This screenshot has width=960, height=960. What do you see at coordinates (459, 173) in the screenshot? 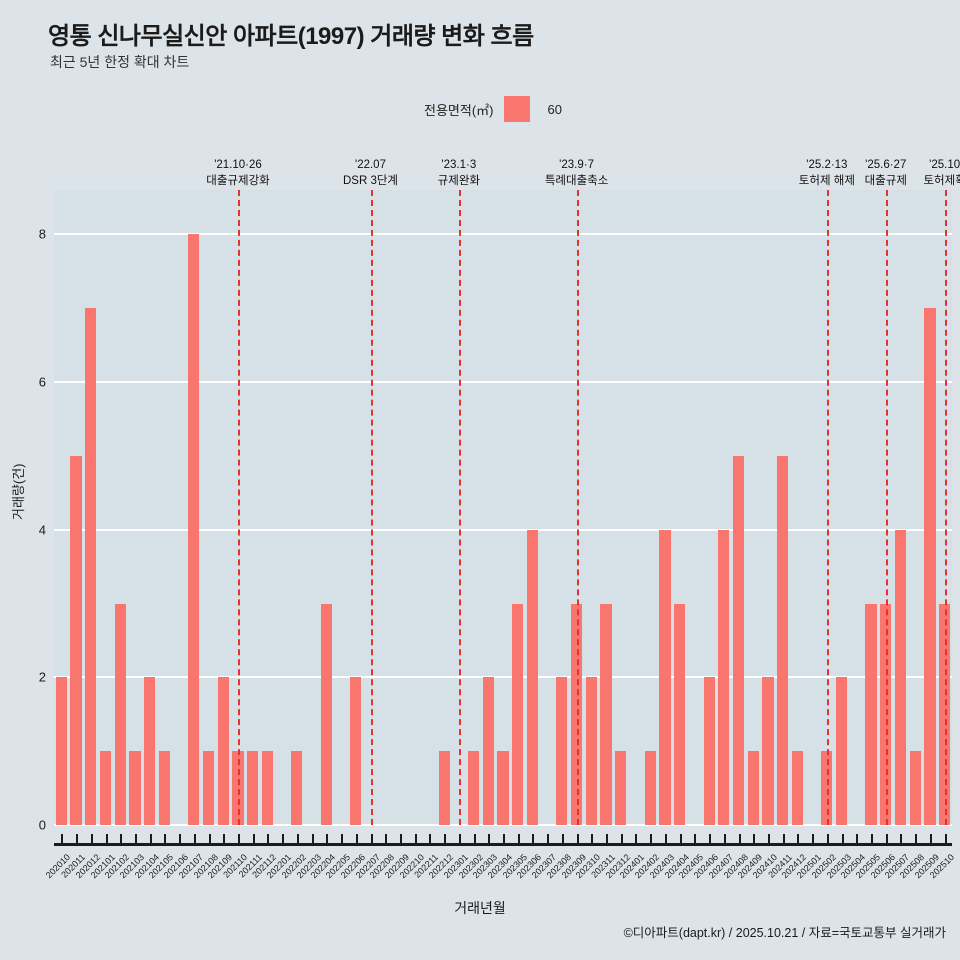
I see `event-label-202301: '23.1·3 규제완화` at bounding box center [459, 173].